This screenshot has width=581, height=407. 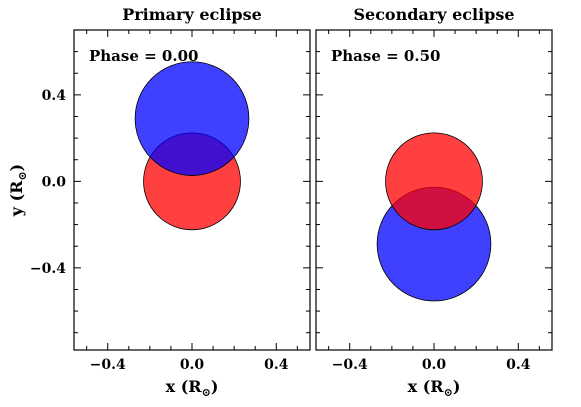 I want to click on stars-secondary, so click(x=434, y=217).